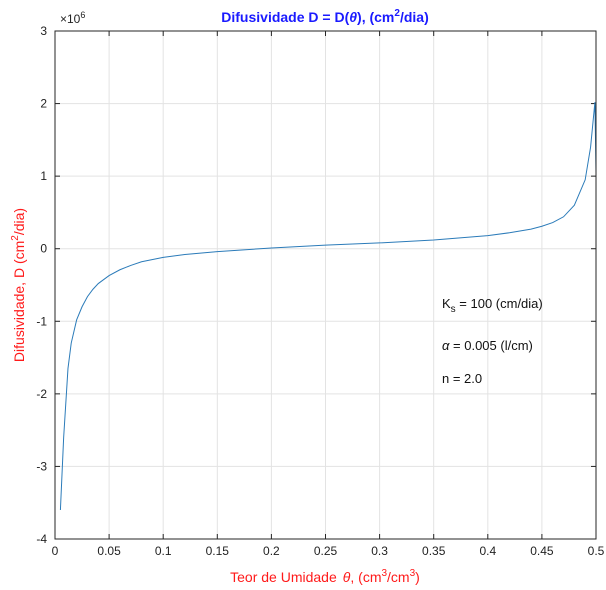  Describe the element at coordinates (446, 303) in the screenshot. I see `ks-label: K` at that location.